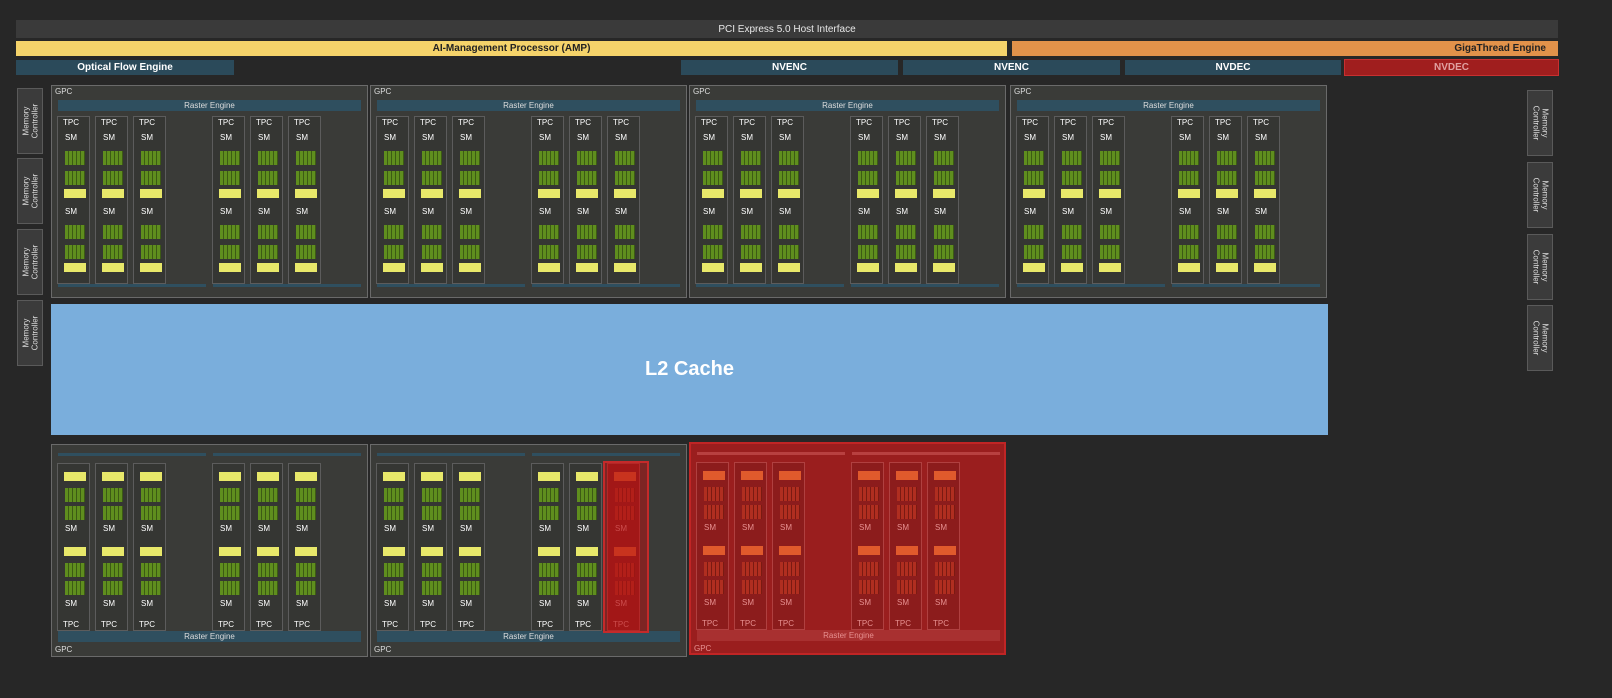  I want to click on gigathread-label: GigaThread Engine, so click(1500, 48).